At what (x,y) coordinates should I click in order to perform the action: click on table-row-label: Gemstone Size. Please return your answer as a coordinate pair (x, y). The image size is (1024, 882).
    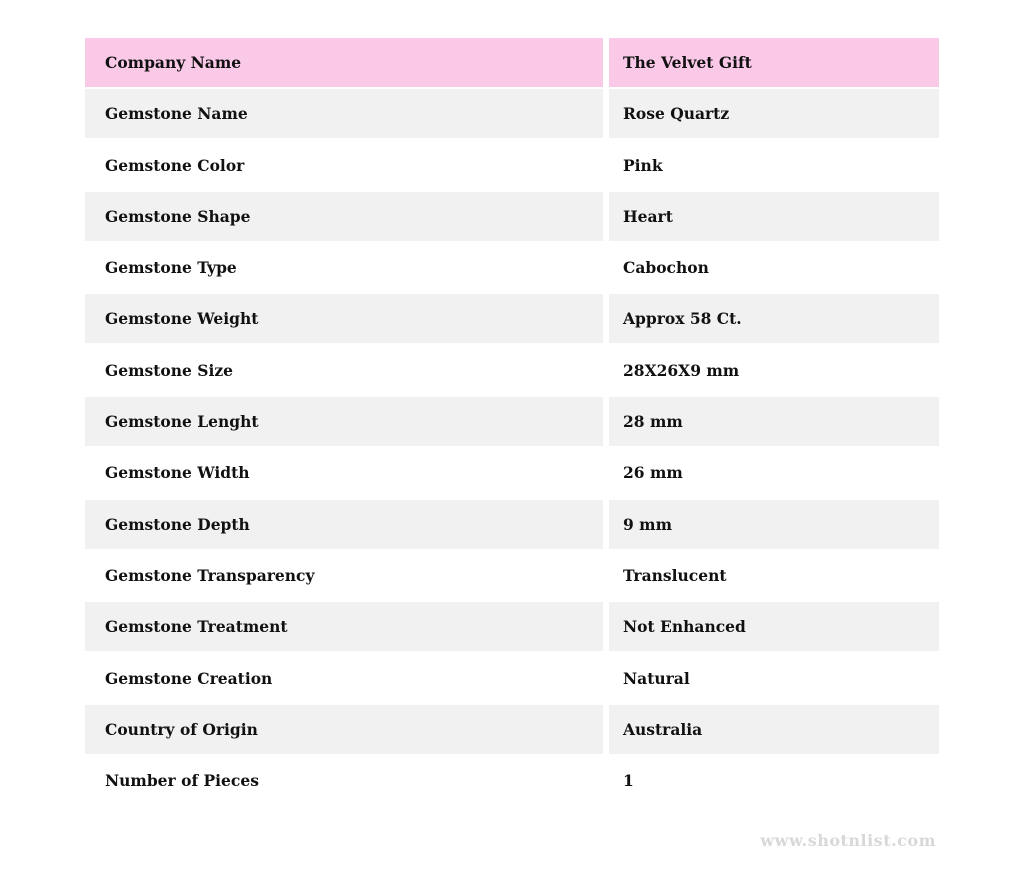
    Looking at the image, I should click on (344, 370).